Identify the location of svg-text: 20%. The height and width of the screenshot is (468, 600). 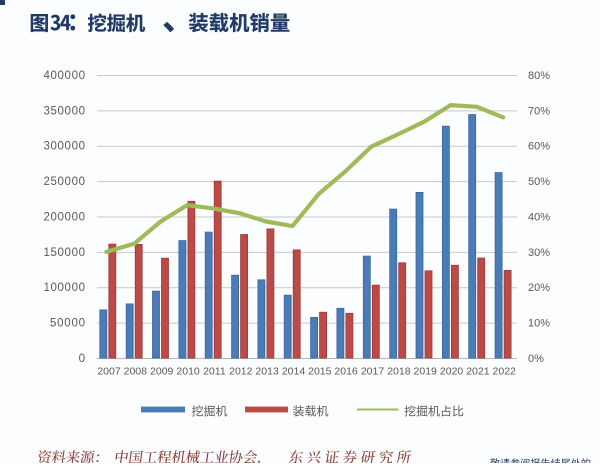
(539, 288).